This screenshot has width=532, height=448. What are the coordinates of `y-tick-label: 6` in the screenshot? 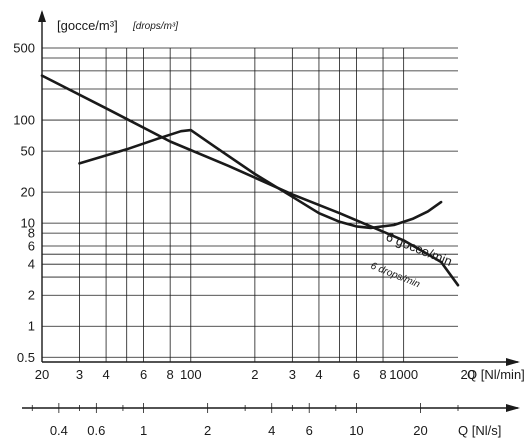 It's located at (31, 246).